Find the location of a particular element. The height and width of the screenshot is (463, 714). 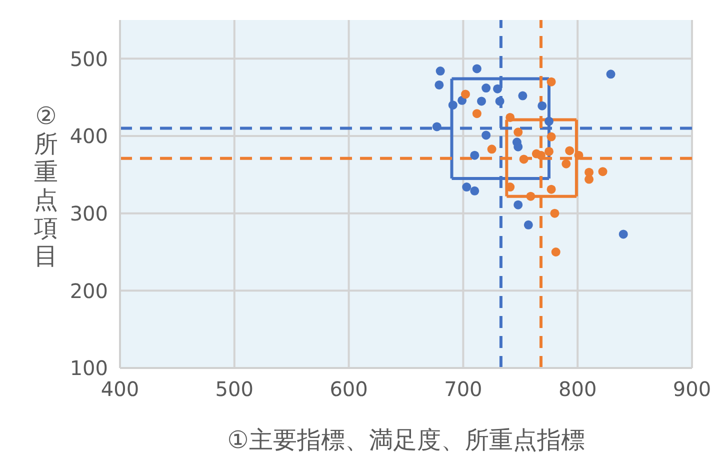

x-tick-label: 900 is located at coordinates (692, 389).